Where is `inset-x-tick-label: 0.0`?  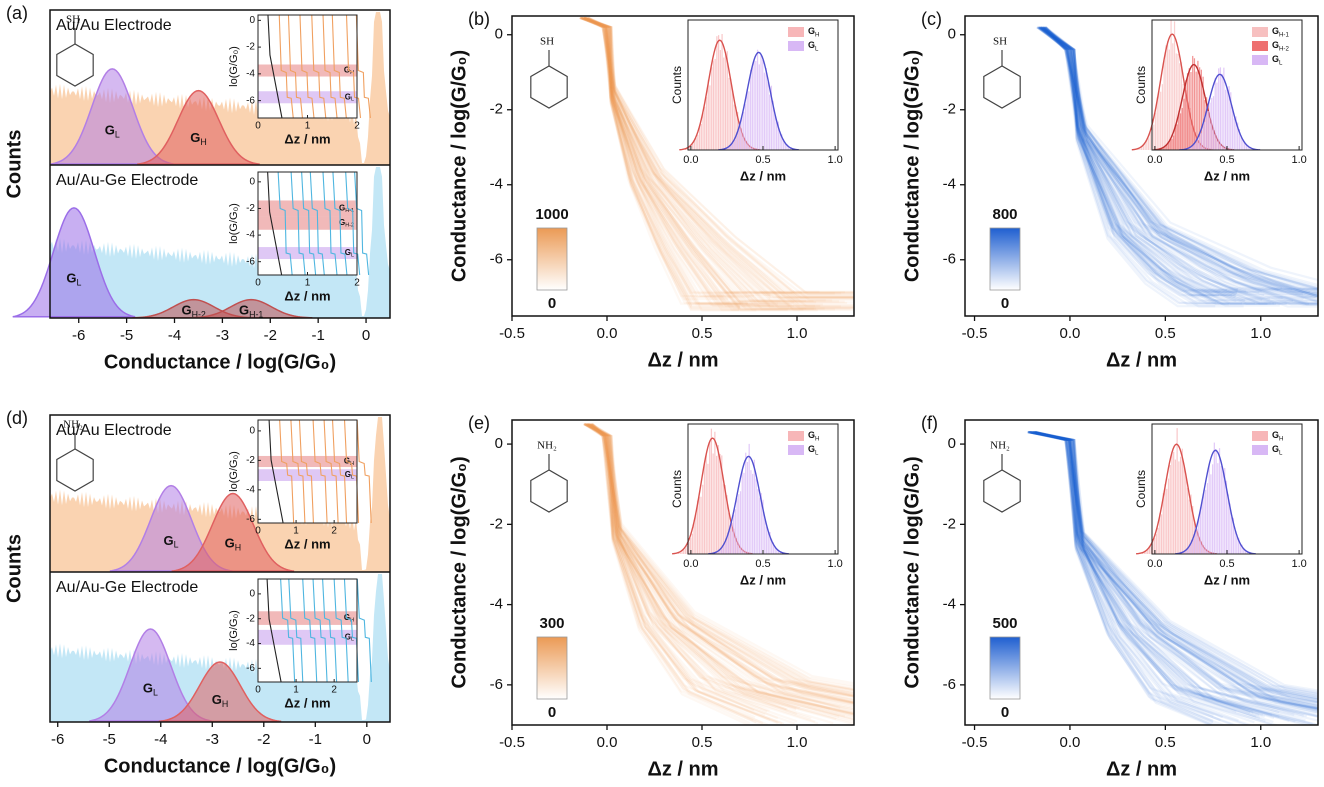 inset-x-tick-label: 0.0 is located at coordinates (690, 564).